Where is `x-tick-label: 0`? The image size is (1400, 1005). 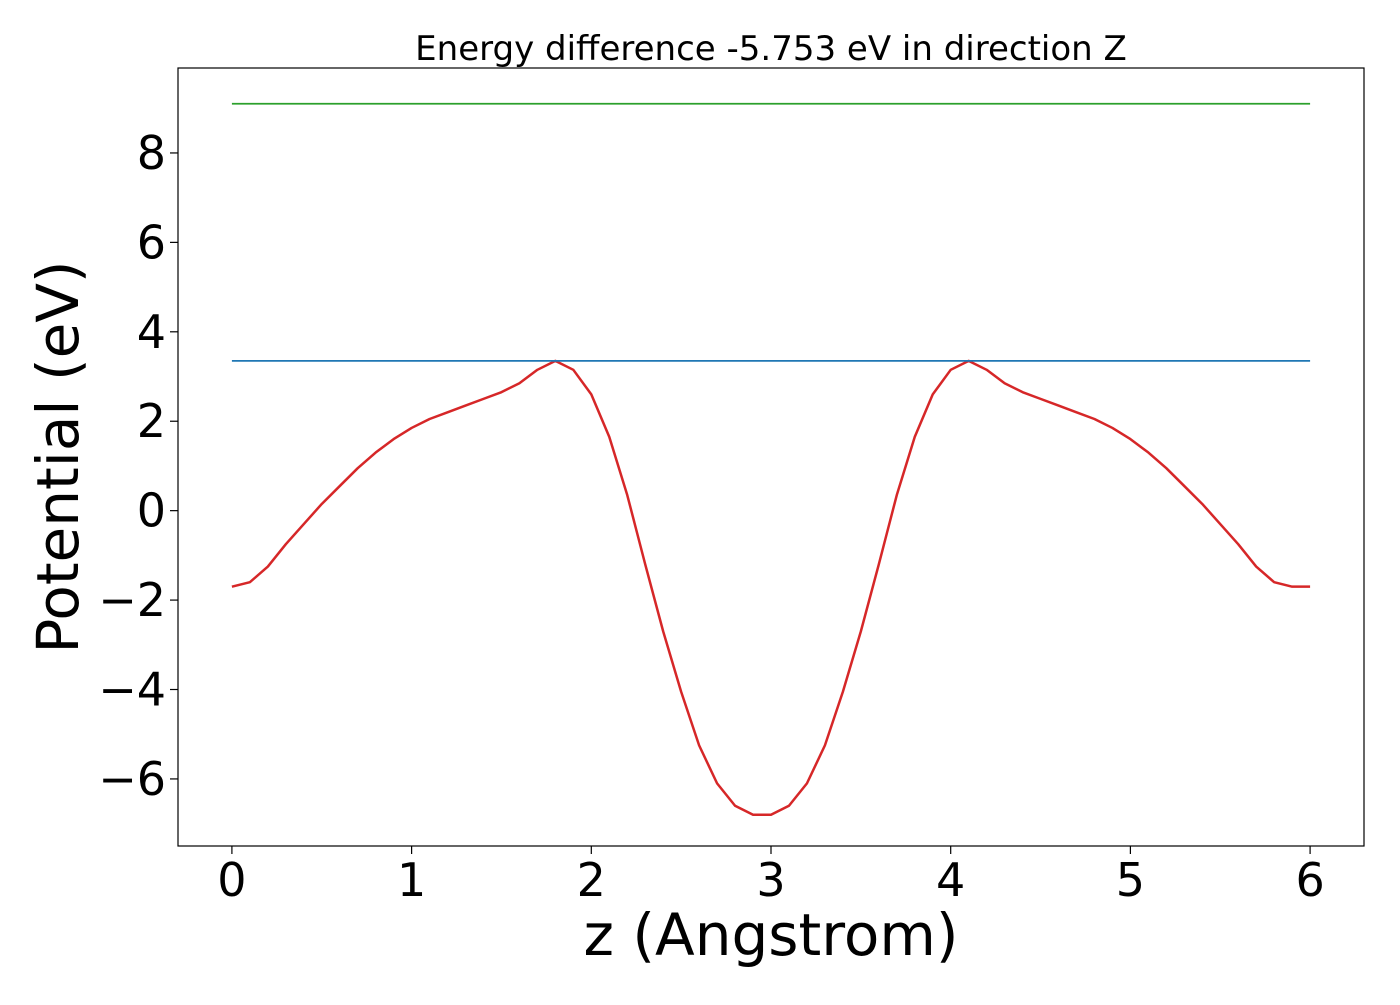 x-tick-label: 0 is located at coordinates (231, 880).